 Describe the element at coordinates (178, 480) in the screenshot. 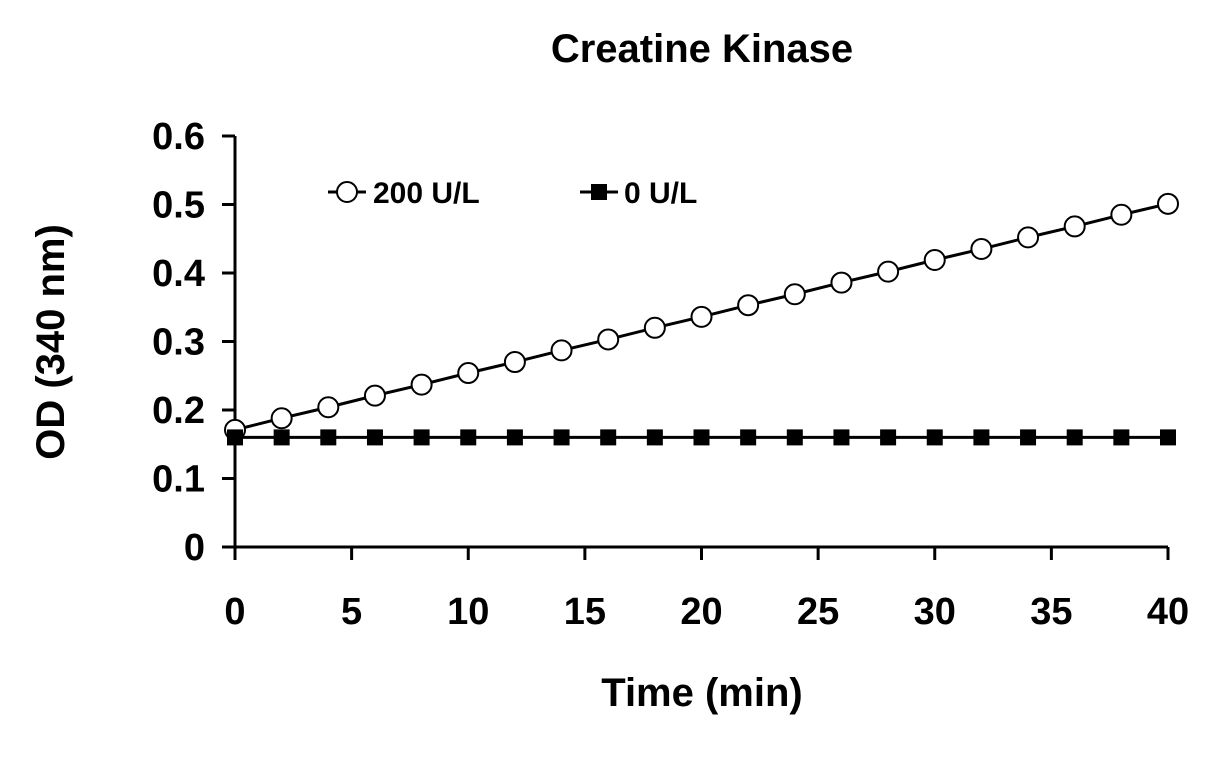

I see `y-tick-label: 0.1` at that location.